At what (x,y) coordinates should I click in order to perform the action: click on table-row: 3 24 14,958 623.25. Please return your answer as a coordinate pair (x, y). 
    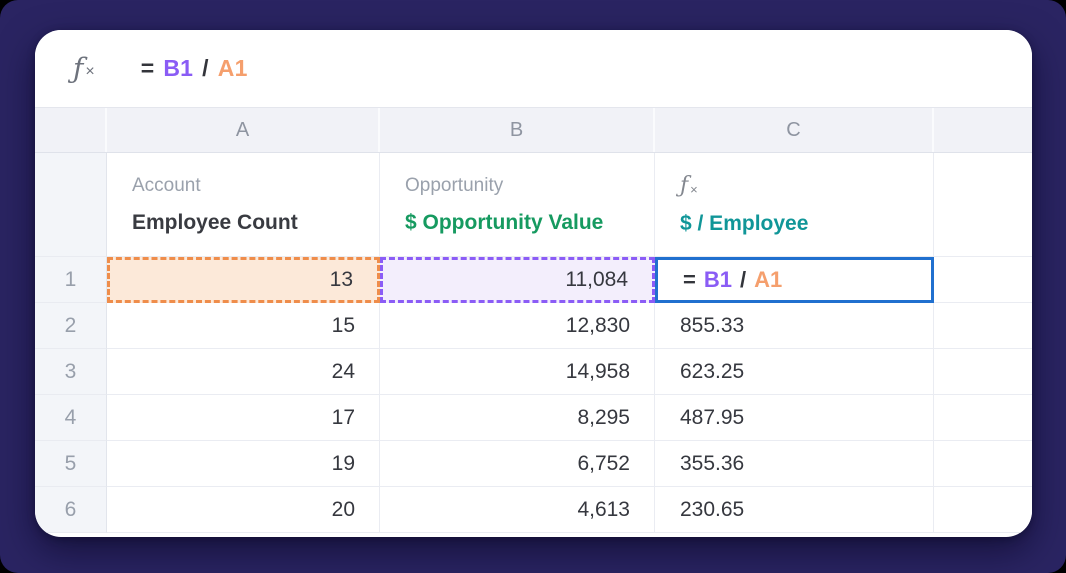
    Looking at the image, I should click on (533, 372).